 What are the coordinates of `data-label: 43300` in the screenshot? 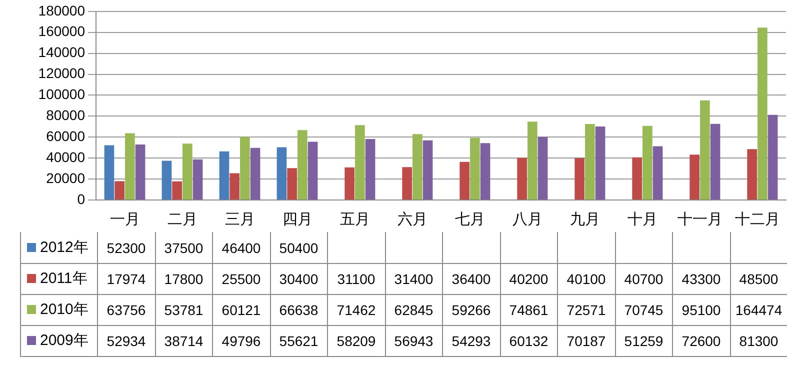 It's located at (701, 278).